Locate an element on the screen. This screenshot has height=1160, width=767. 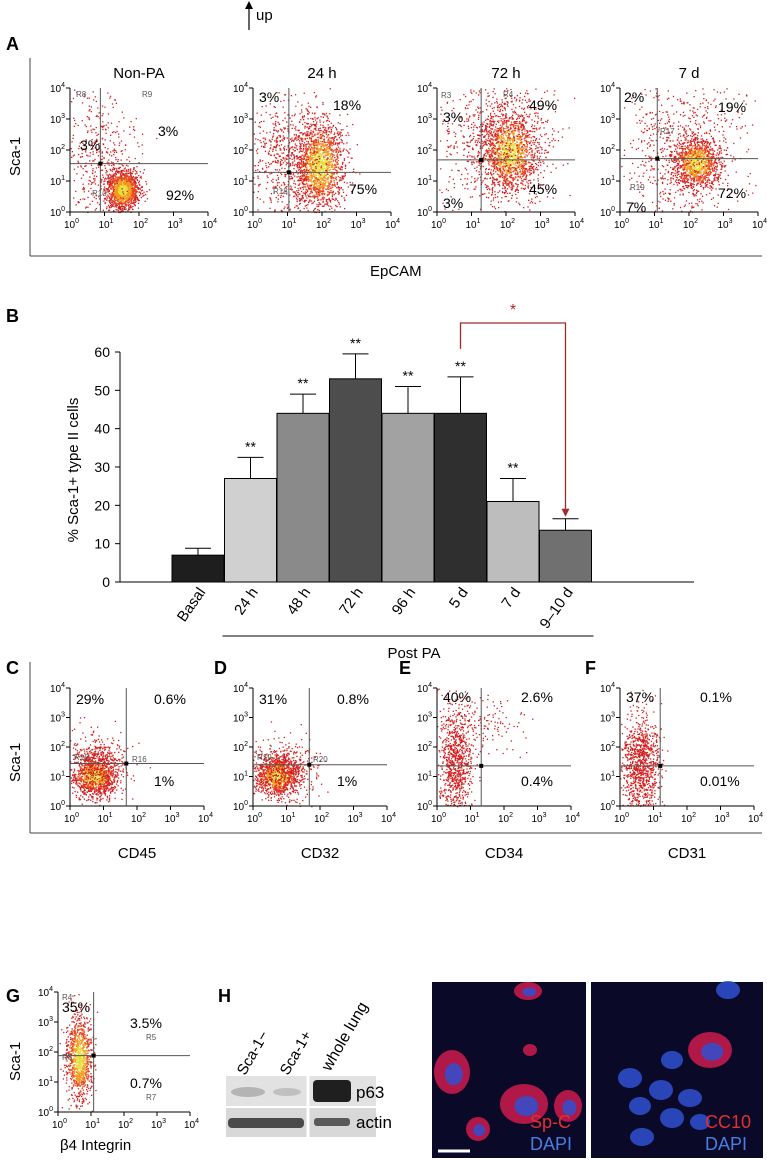
lane-label-sca1-neg: Sca-1− is located at coordinates (253, 1053).